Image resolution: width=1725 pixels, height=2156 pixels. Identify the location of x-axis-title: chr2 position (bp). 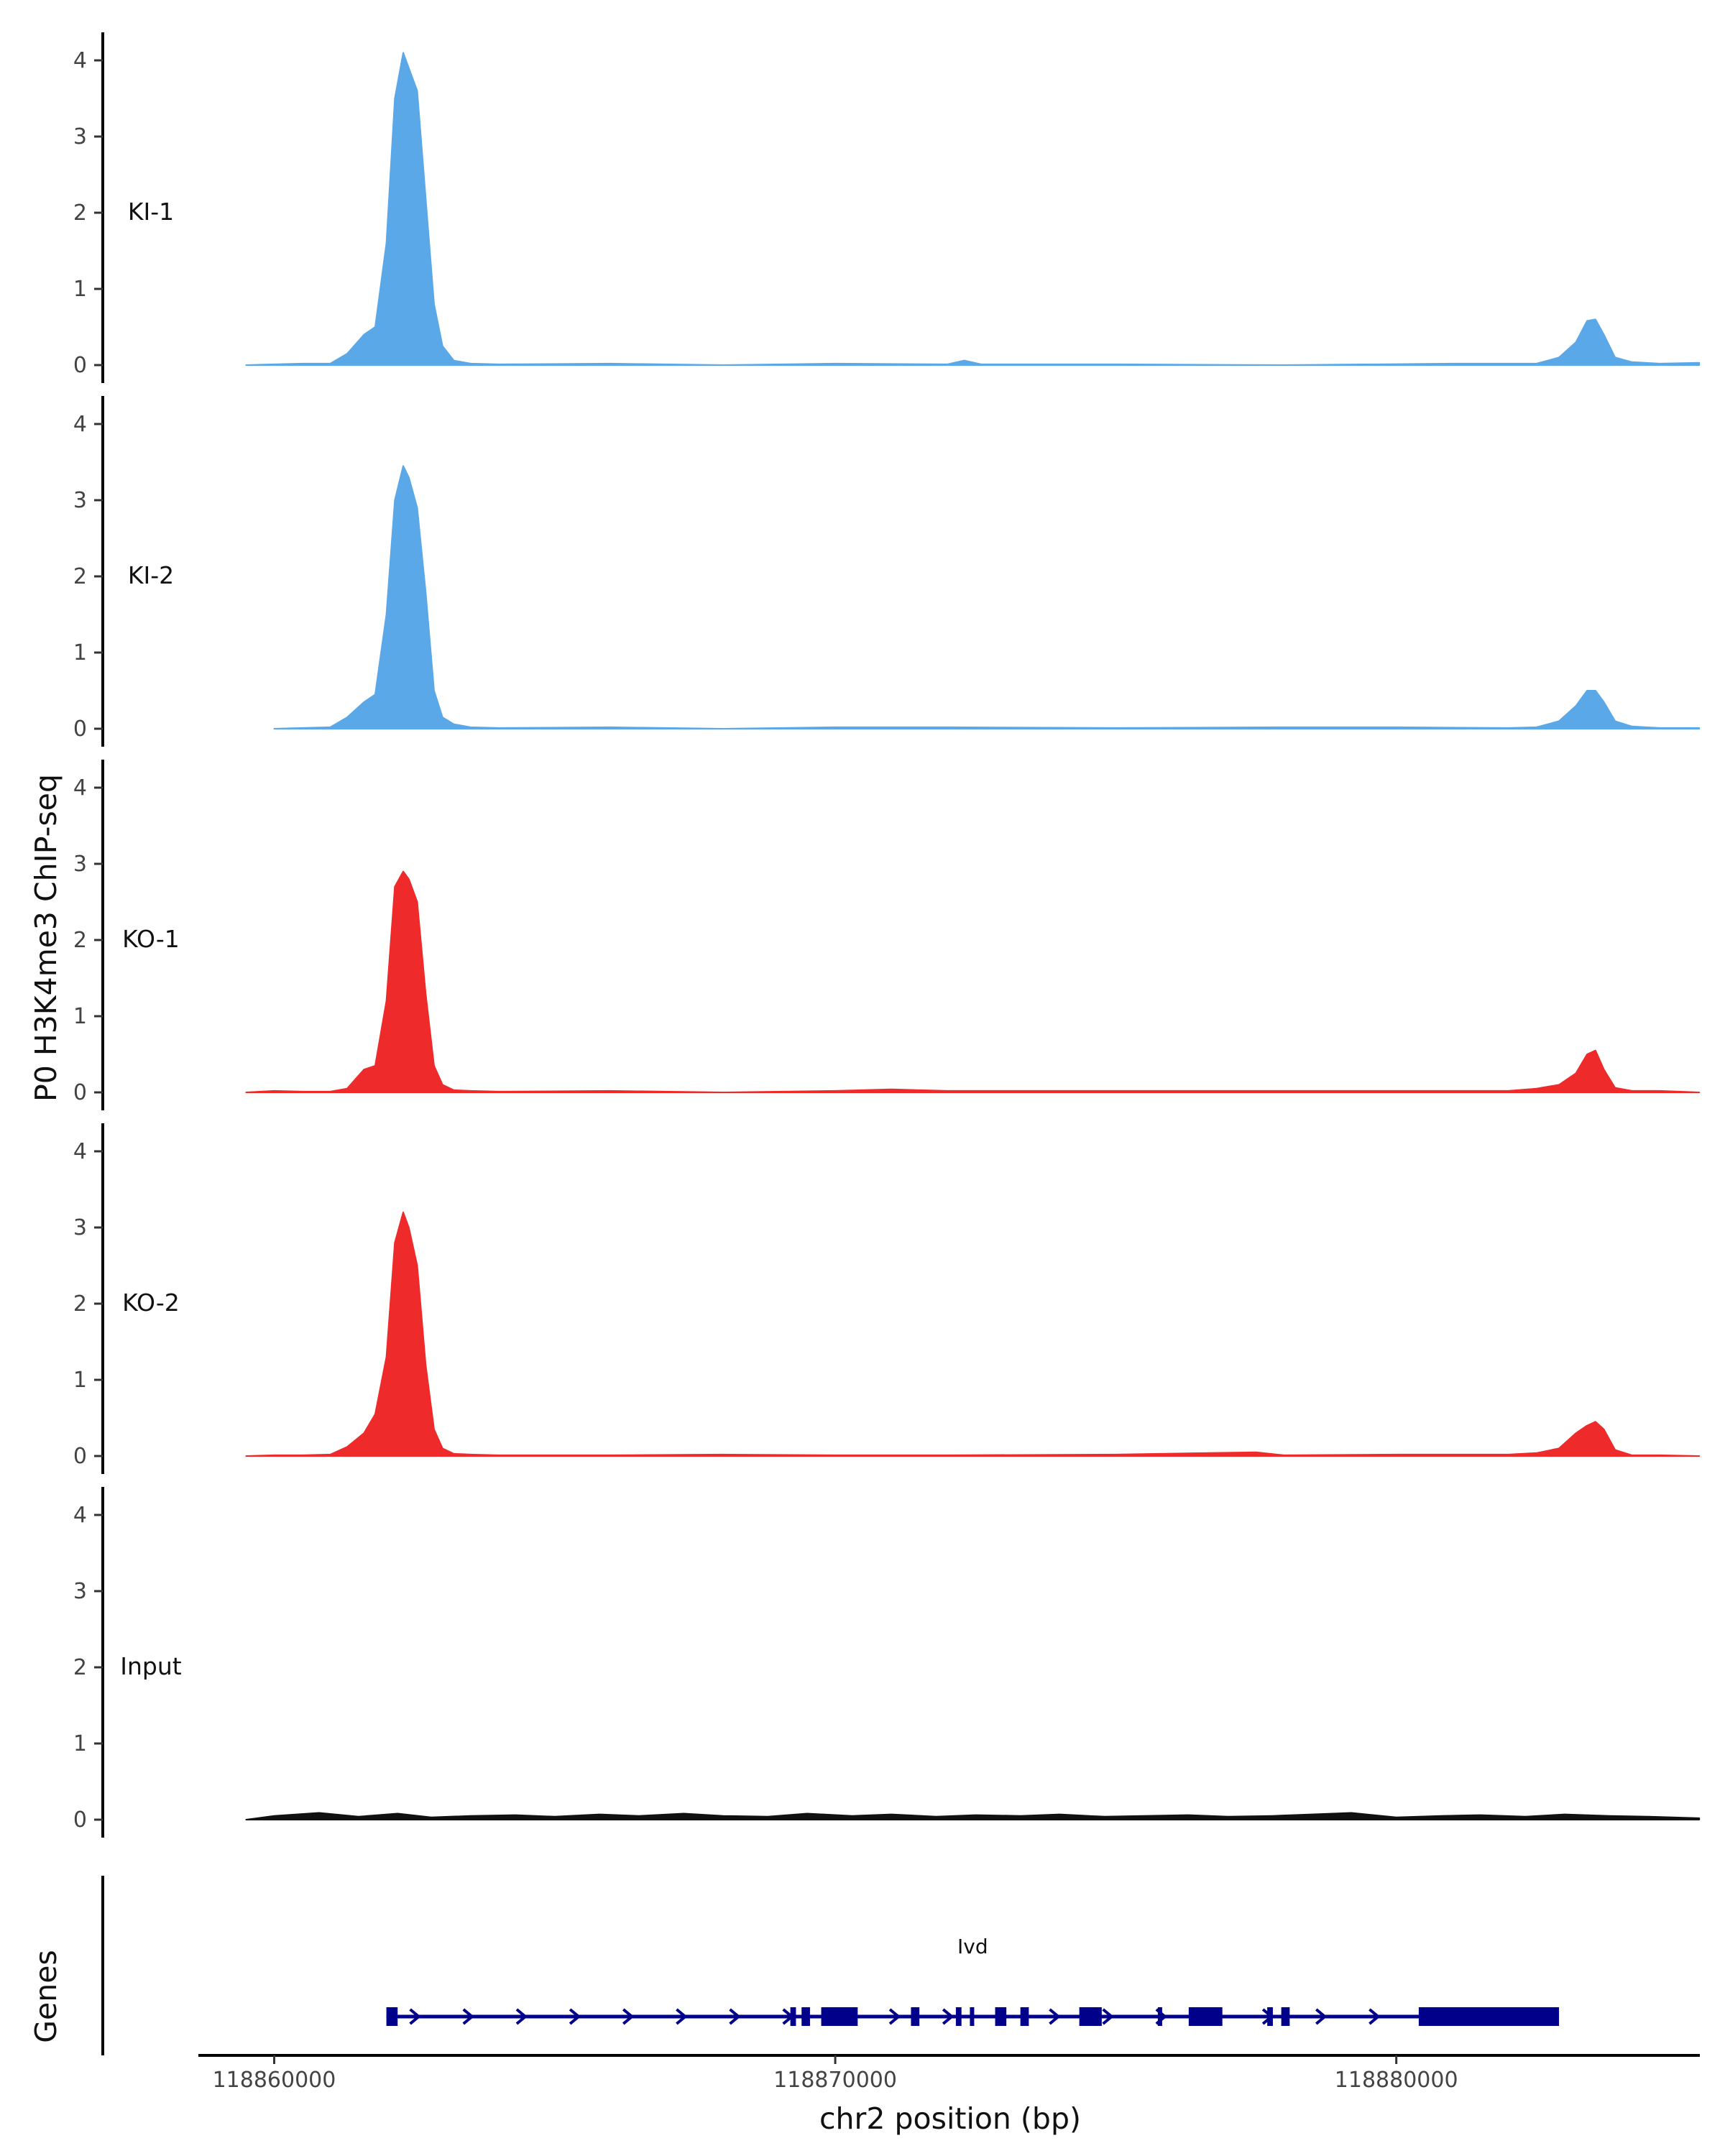
(950, 2118).